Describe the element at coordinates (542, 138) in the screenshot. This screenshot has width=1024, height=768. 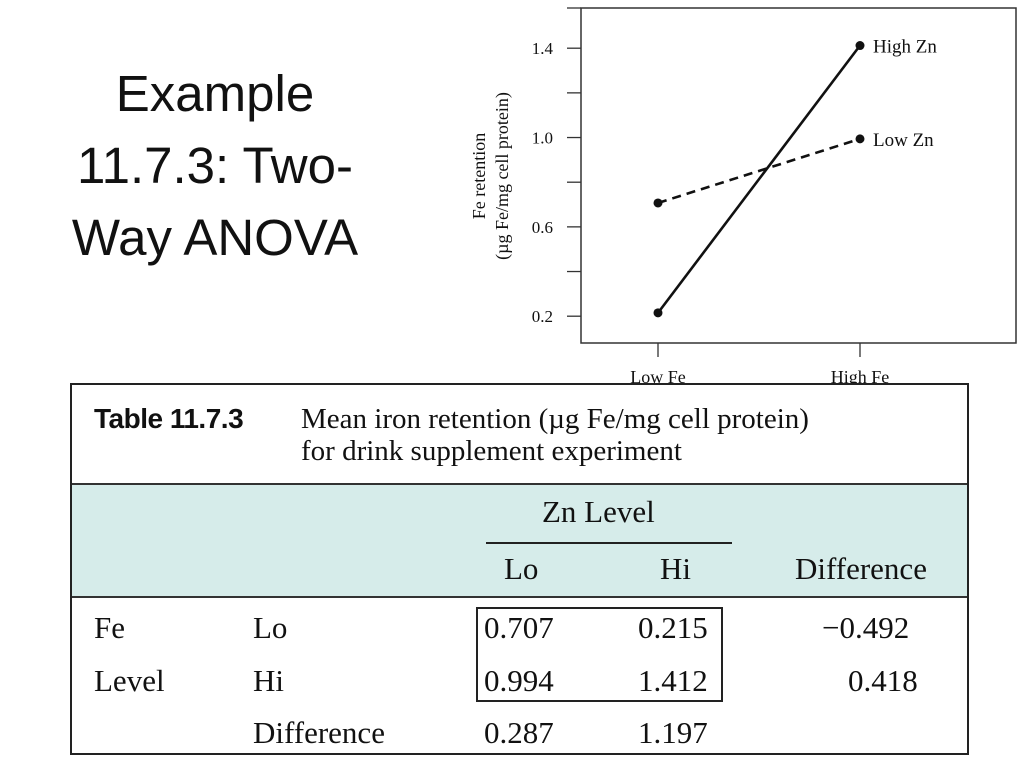
I see `y-tick-label: 1.0` at that location.